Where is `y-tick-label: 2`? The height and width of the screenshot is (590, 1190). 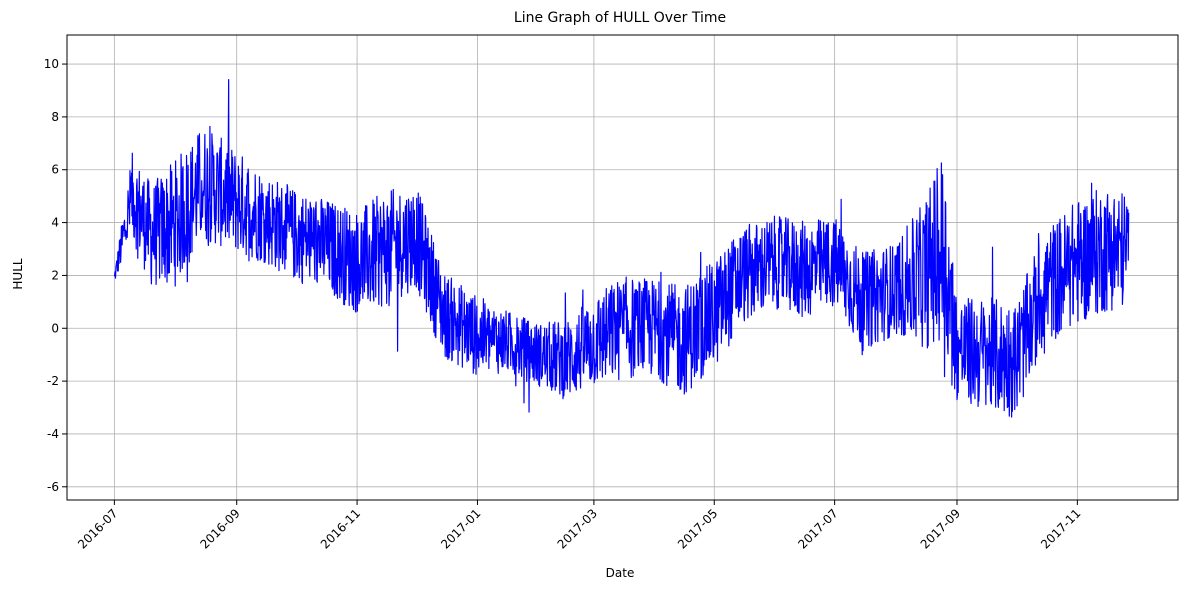 y-tick-label: 2 is located at coordinates (55, 275).